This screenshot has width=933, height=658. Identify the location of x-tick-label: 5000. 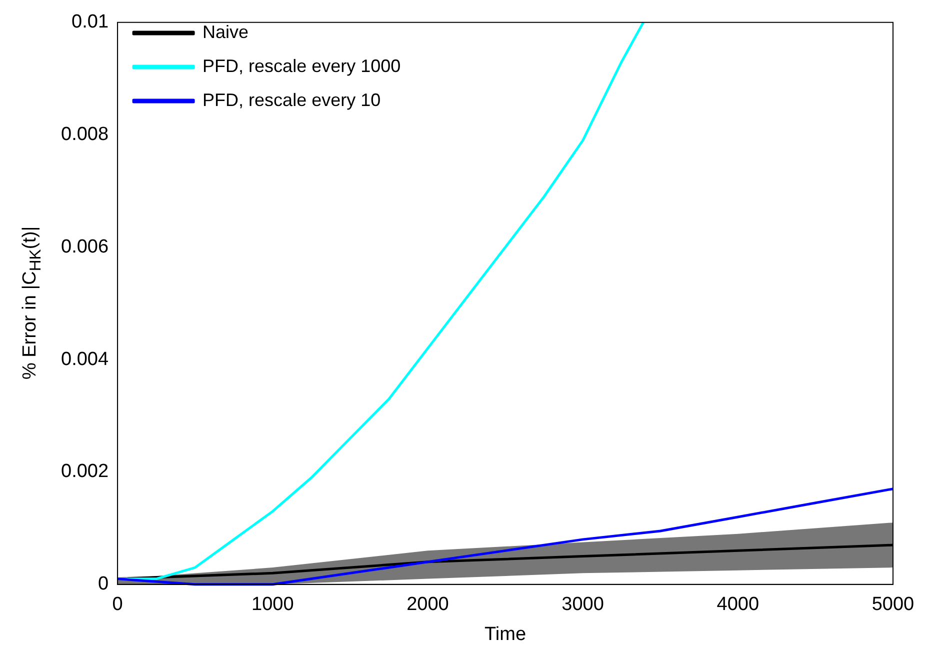
(893, 605).